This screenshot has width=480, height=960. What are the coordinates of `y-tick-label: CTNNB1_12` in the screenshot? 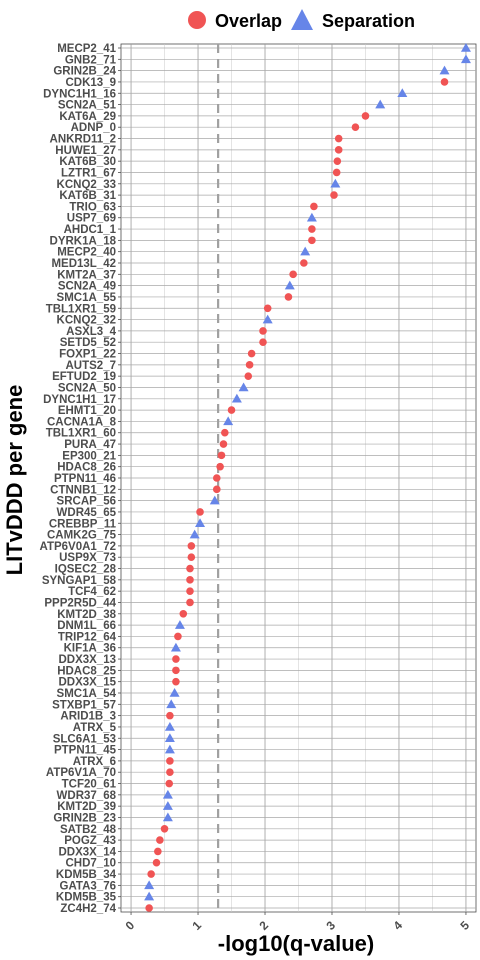 It's located at (83, 490).